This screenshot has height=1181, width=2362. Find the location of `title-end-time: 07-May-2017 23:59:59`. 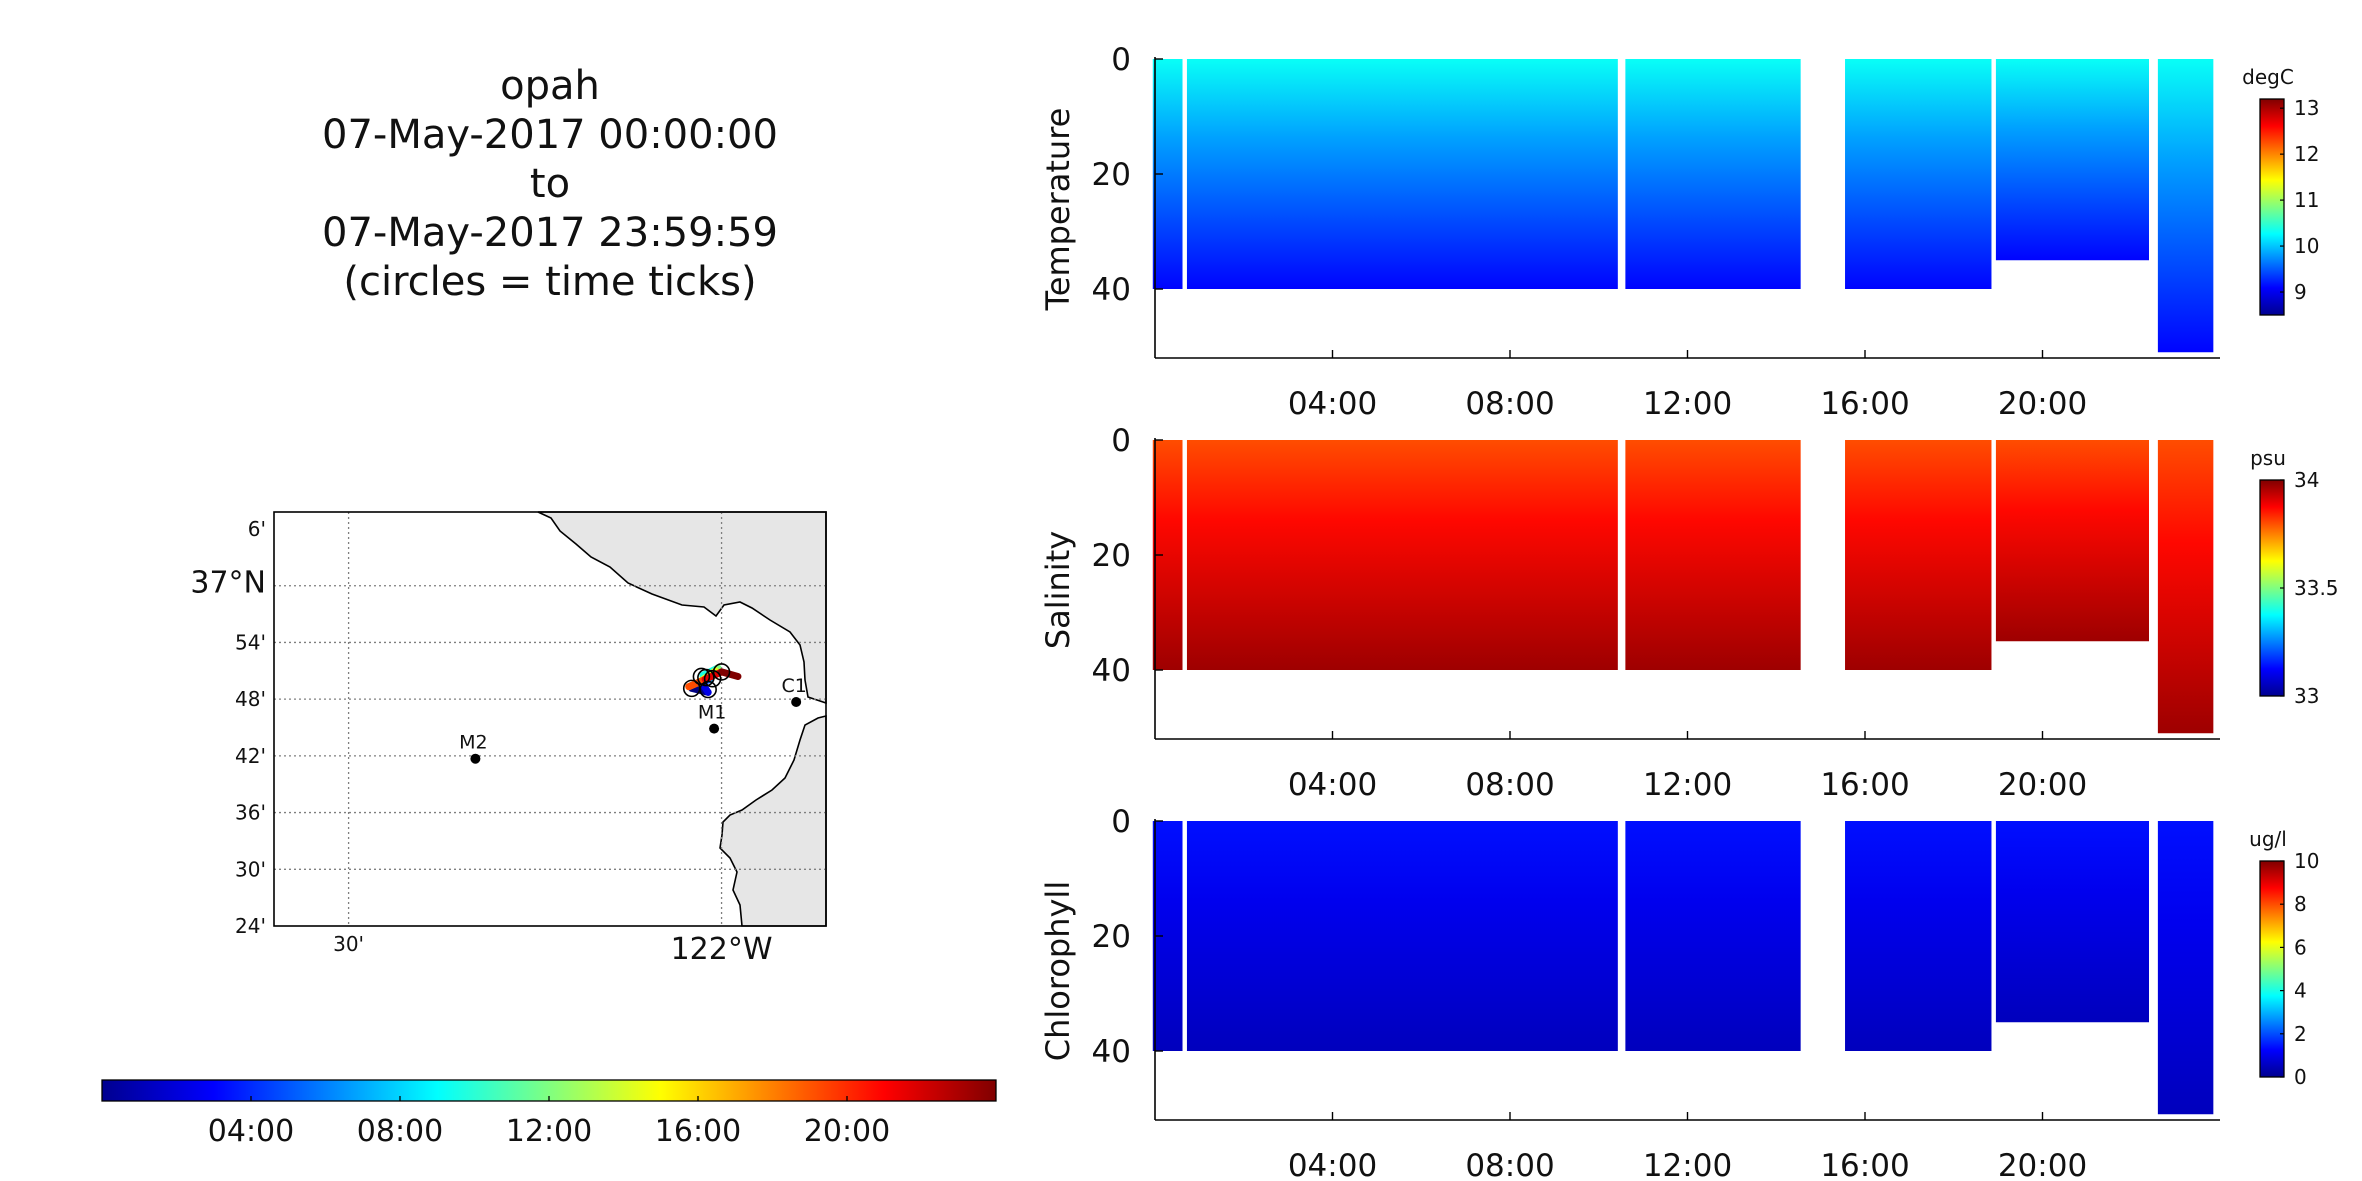

title-end-time: 07-May-2017 23:59:59 is located at coordinates (550, 233).